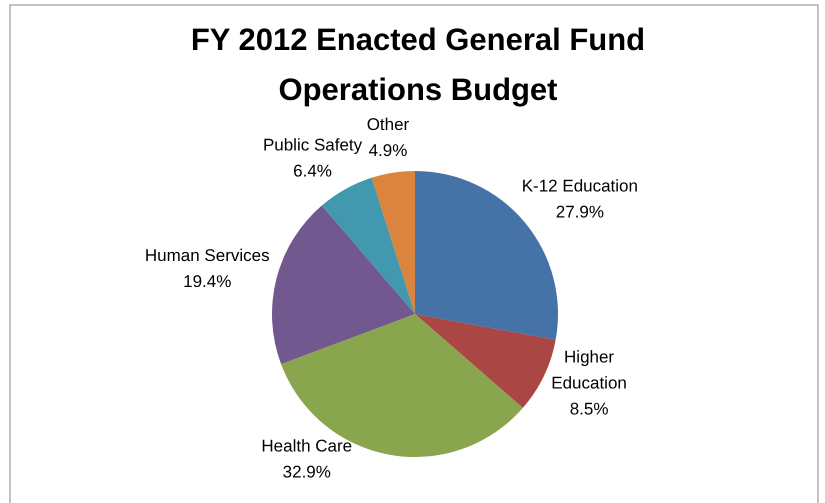  I want to click on data-label: 27.9%, so click(580, 212).